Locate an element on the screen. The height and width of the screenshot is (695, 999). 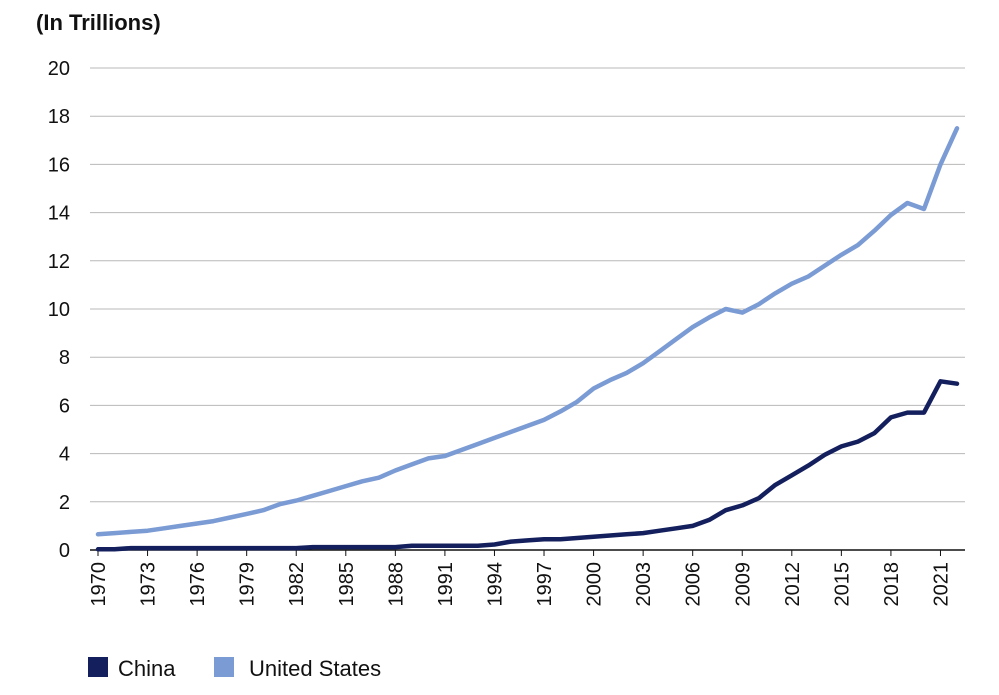
y-tick-label: 20 is located at coordinates (59, 69).